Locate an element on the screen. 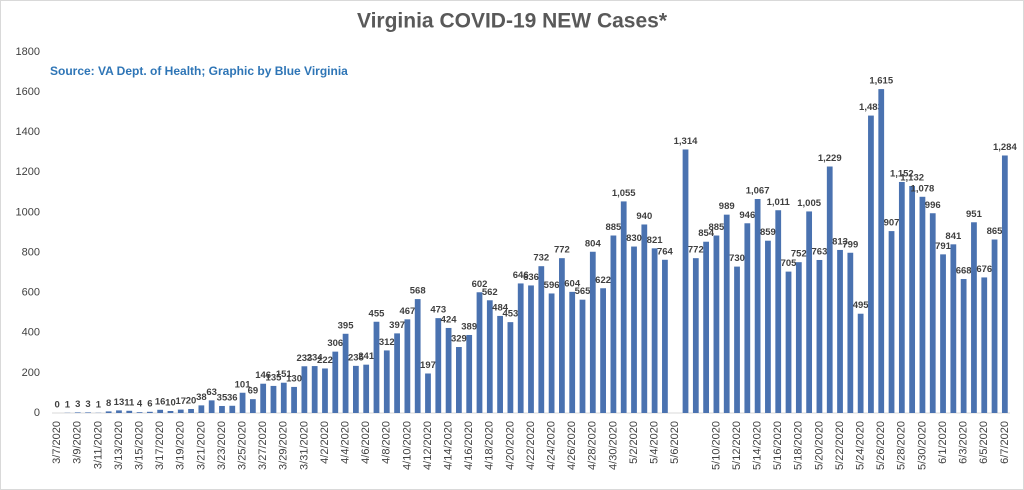 The width and height of the screenshot is (1024, 490). data-label: 1,284 is located at coordinates (1005, 147).